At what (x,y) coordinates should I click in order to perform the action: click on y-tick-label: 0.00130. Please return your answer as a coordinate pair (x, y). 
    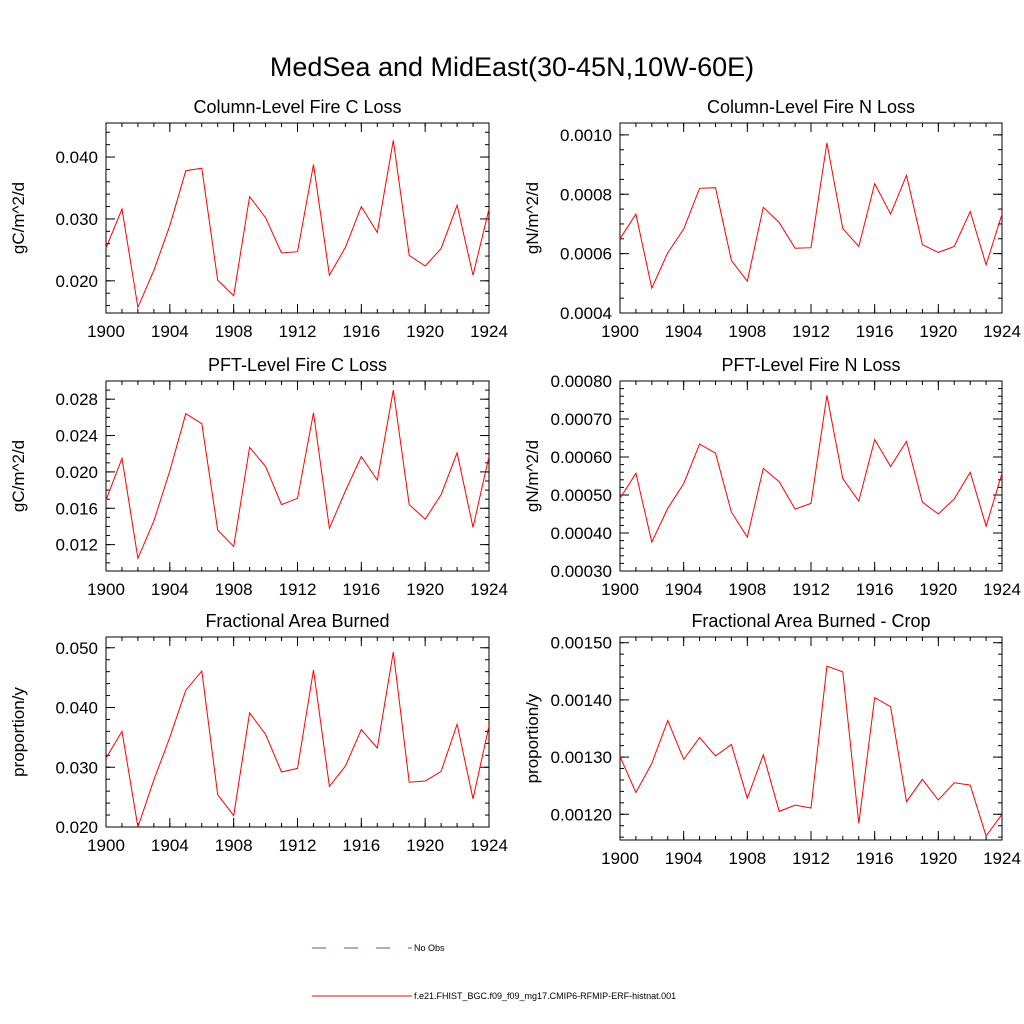
    Looking at the image, I should click on (581, 757).